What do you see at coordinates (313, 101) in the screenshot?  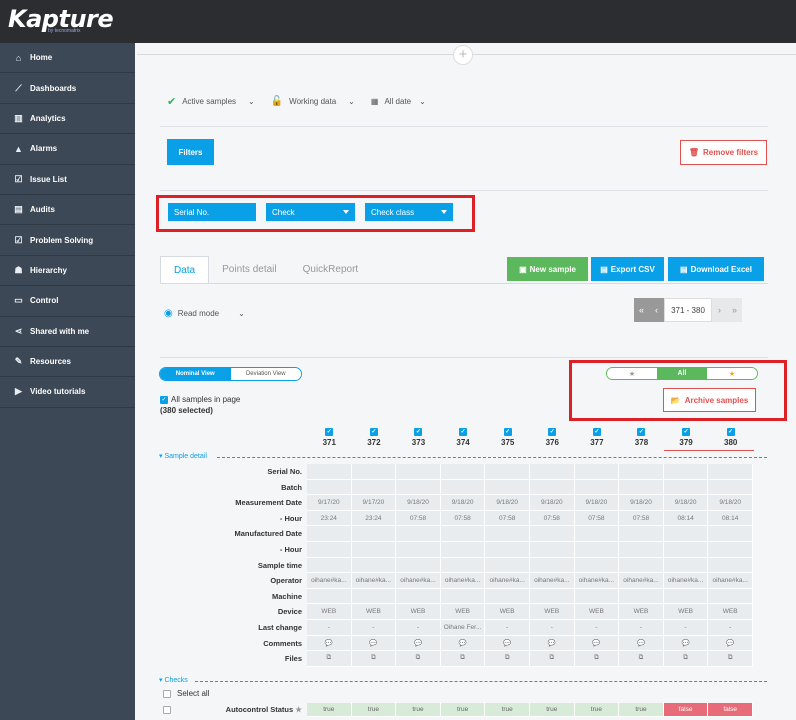 I see `working-data-dropdown: Working data` at bounding box center [313, 101].